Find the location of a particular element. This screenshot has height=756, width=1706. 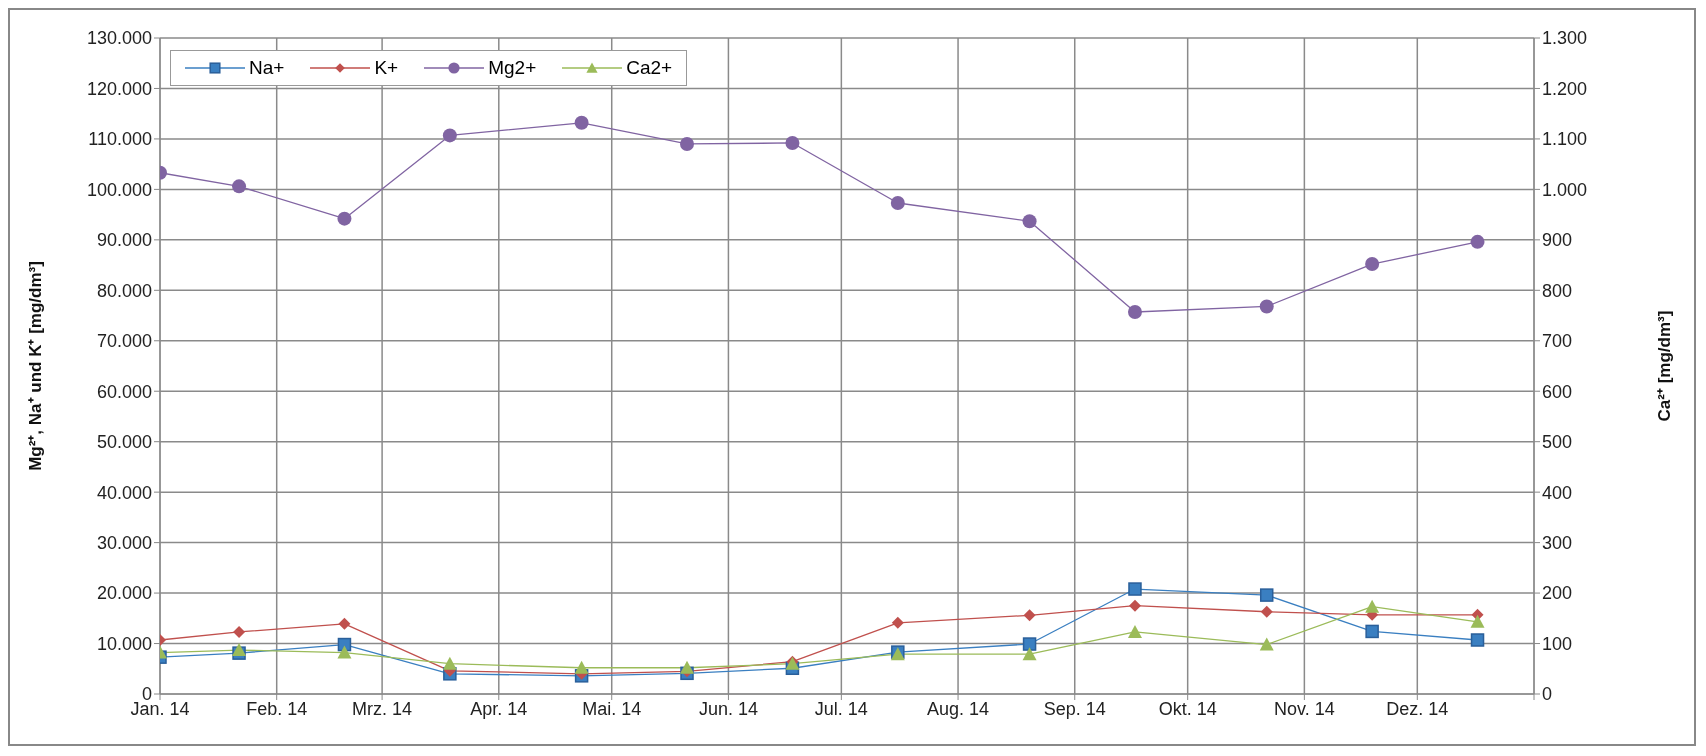

y2-tick-label: 600 is located at coordinates (1557, 391).